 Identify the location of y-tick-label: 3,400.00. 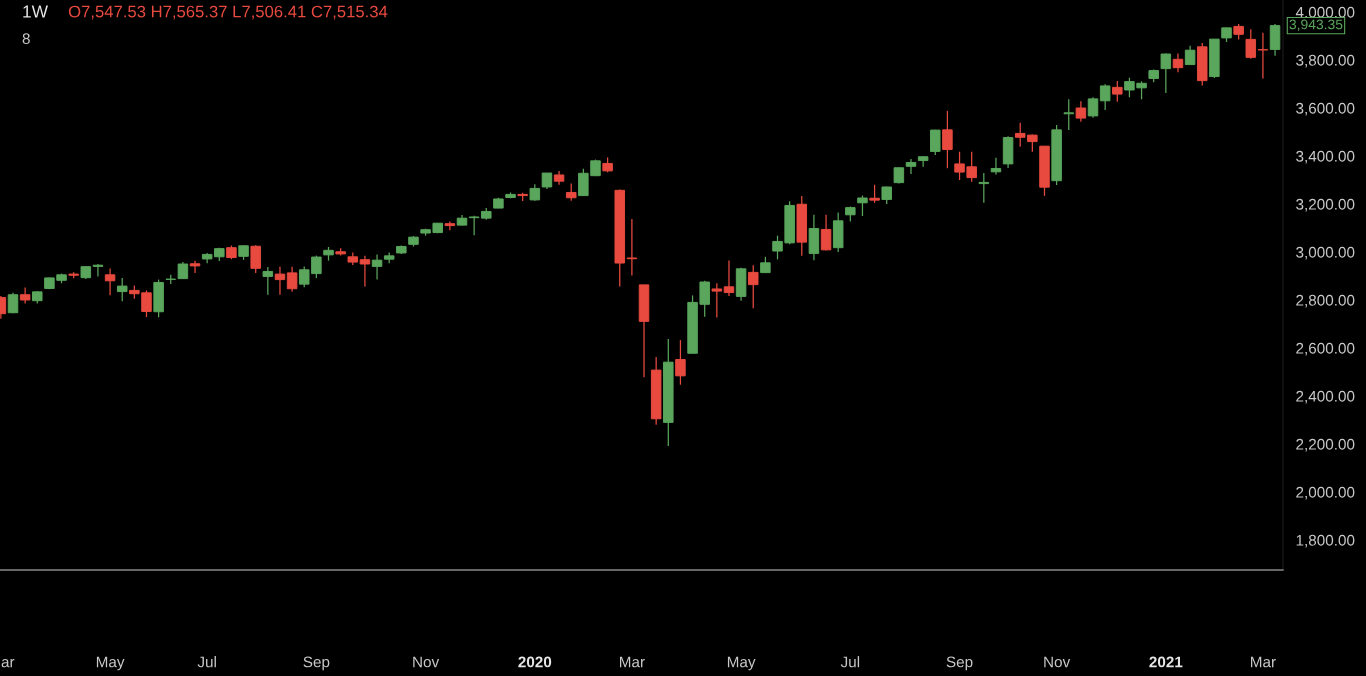
(1325, 157).